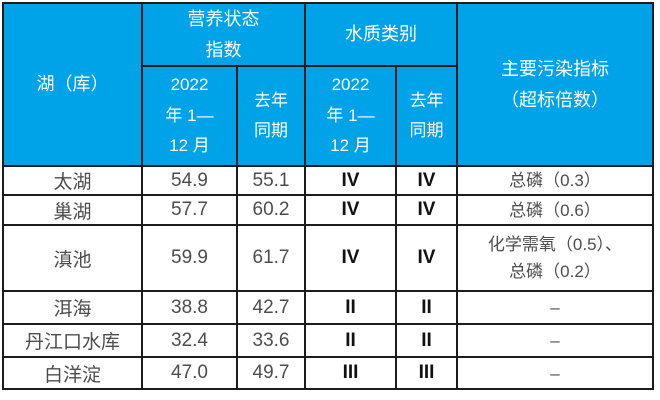 Image resolution: width=660 pixels, height=400 pixels. What do you see at coordinates (350, 373) in the screenshot?
I see `cell-quality-2022: III` at bounding box center [350, 373].